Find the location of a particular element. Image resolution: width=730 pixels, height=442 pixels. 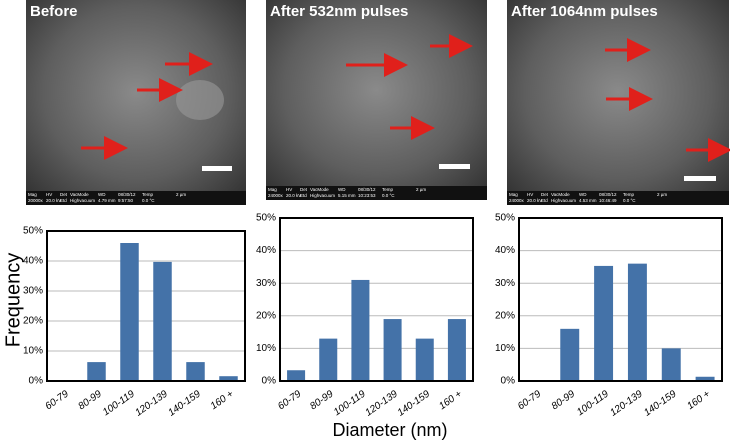

image-title: Before is located at coordinates (54, 11).